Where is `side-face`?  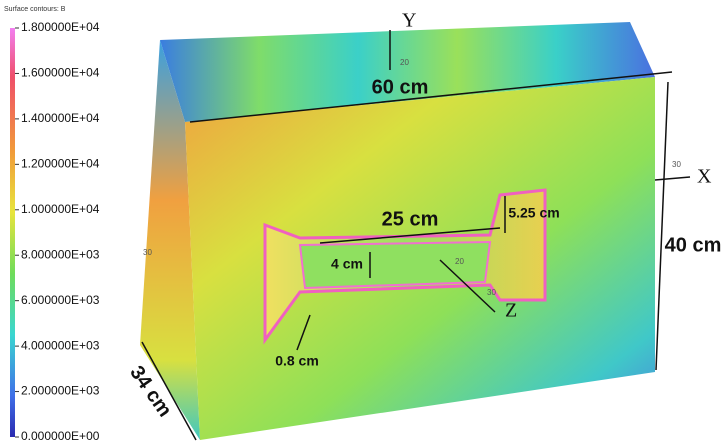 side-face is located at coordinates (170, 240).